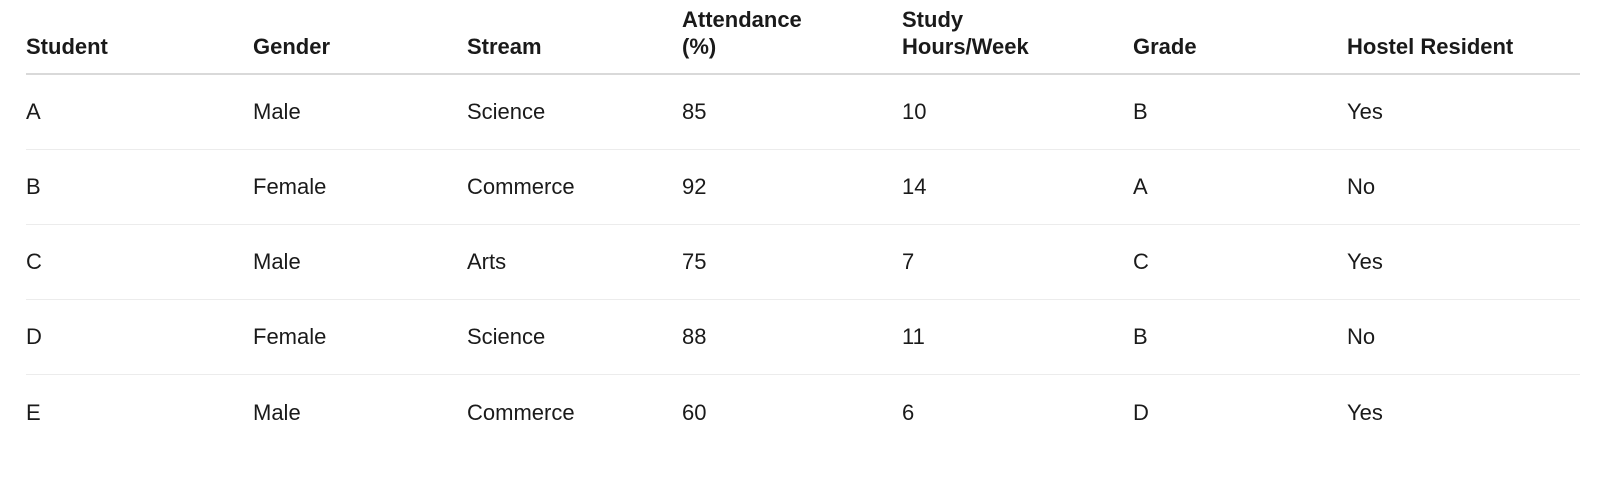  Describe the element at coordinates (1140, 186) in the screenshot. I see `cell-grade: A` at that location.